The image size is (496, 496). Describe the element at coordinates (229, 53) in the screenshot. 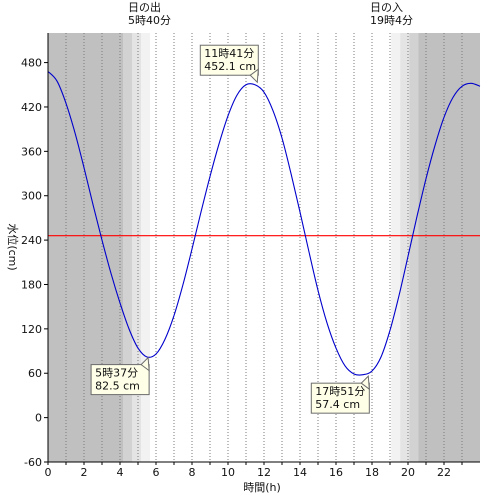

I see `callout-time: 11時41分` at that location.